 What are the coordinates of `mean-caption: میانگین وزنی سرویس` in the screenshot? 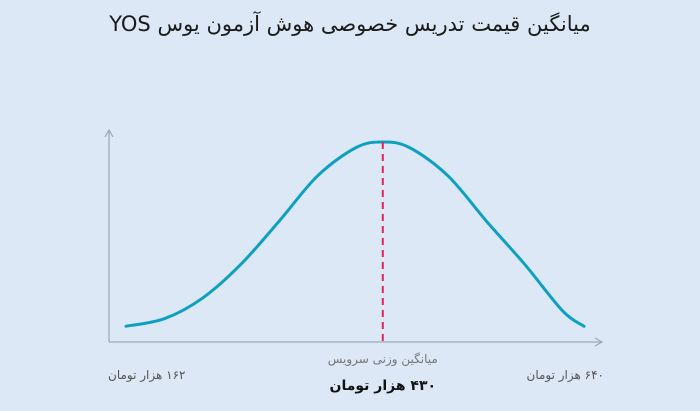 It's located at (382, 359).